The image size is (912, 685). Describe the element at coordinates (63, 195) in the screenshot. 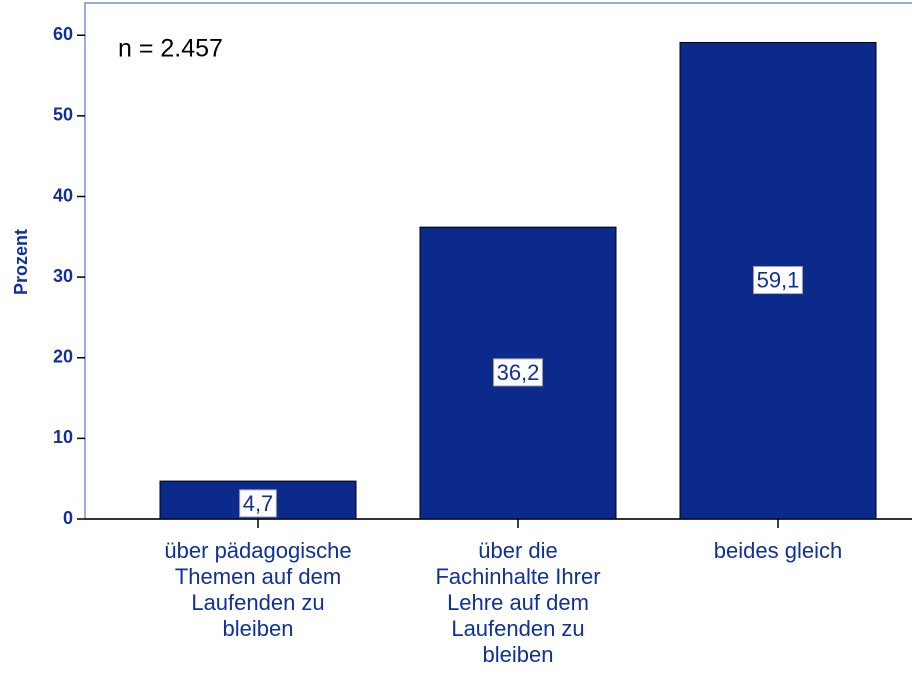

I see `y-tick-label: 40` at that location.